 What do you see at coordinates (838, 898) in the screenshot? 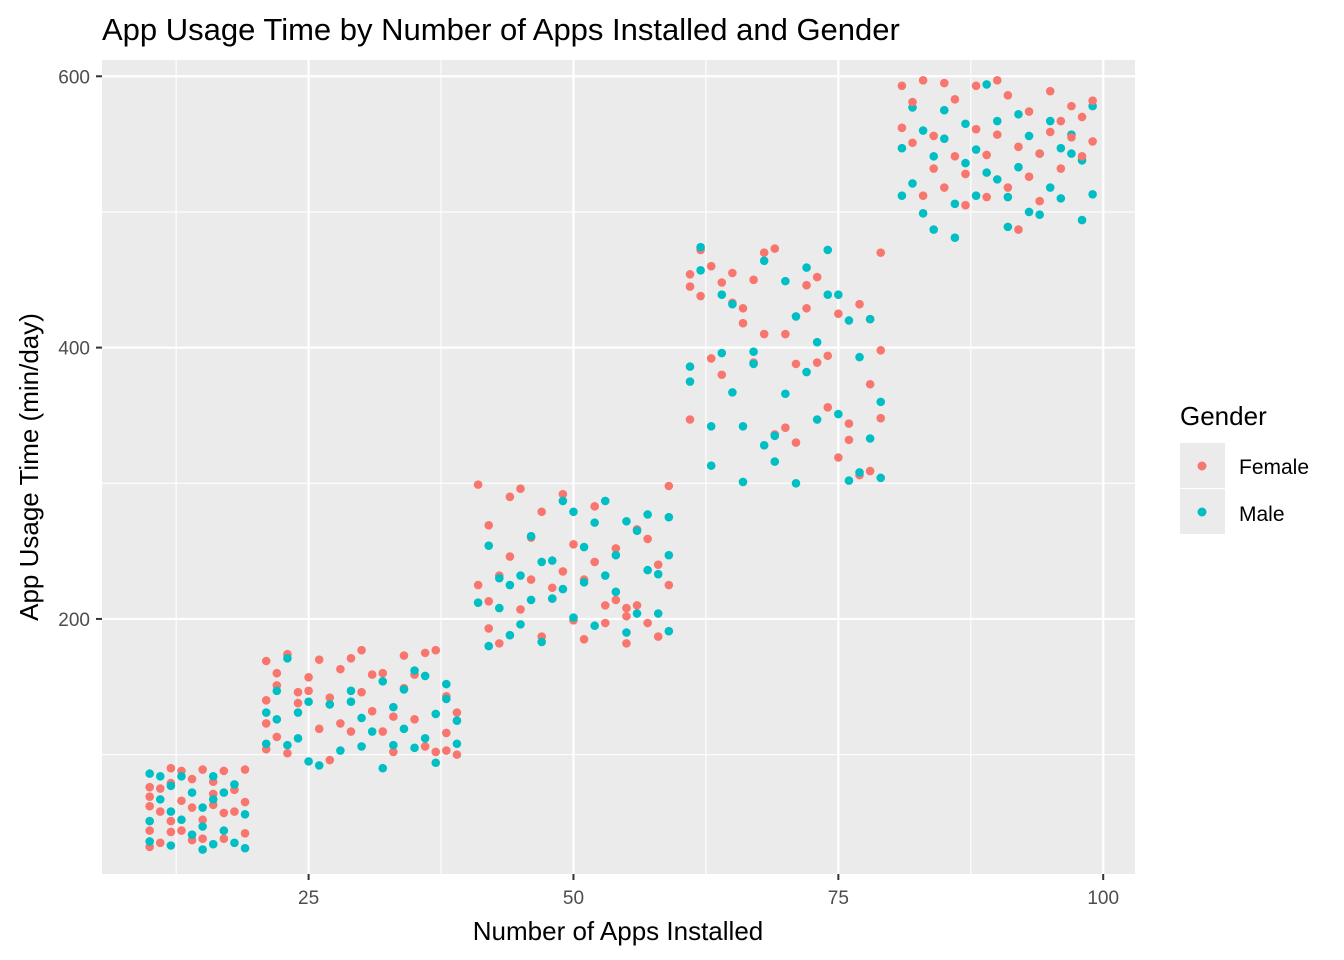
I see `x-tick-label: 75` at bounding box center [838, 898].